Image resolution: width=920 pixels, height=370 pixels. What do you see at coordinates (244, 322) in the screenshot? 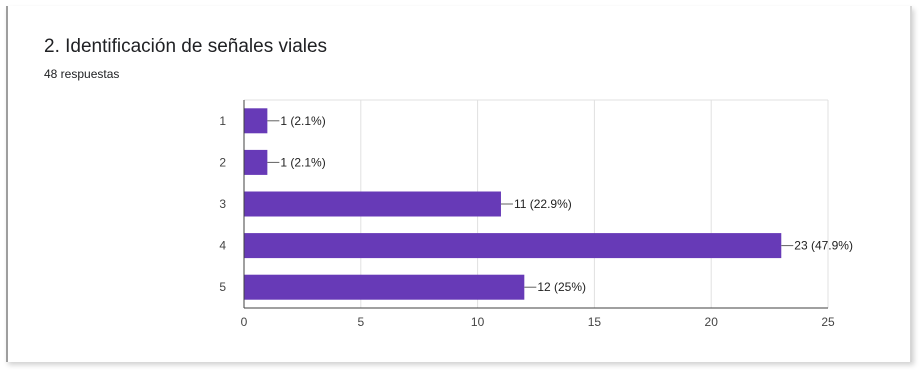
I see `x-tick-label: 0` at bounding box center [244, 322].